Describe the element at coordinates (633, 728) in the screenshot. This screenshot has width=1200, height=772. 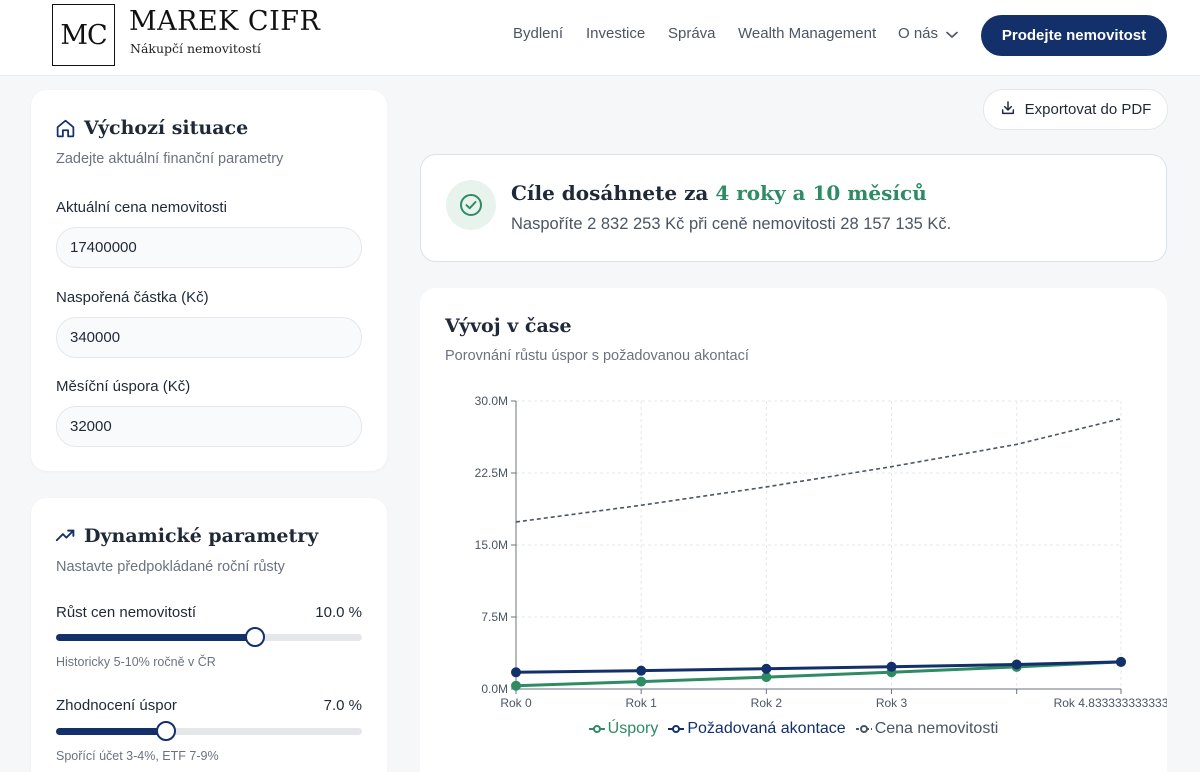
I see `legend-label: Úspory` at that location.